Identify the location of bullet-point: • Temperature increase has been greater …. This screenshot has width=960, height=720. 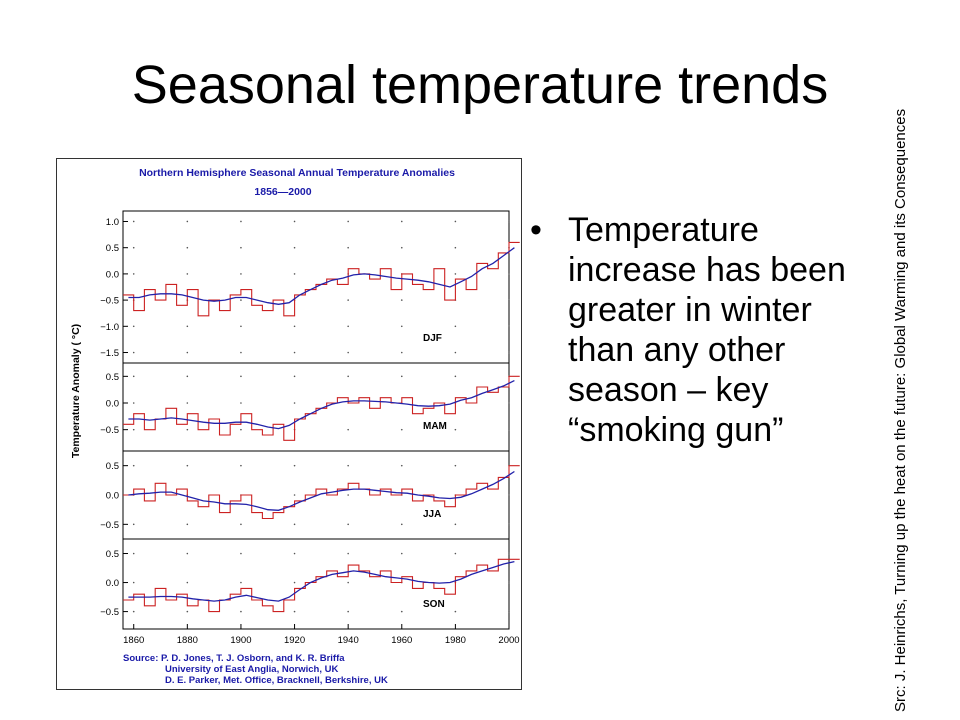
(695, 330).